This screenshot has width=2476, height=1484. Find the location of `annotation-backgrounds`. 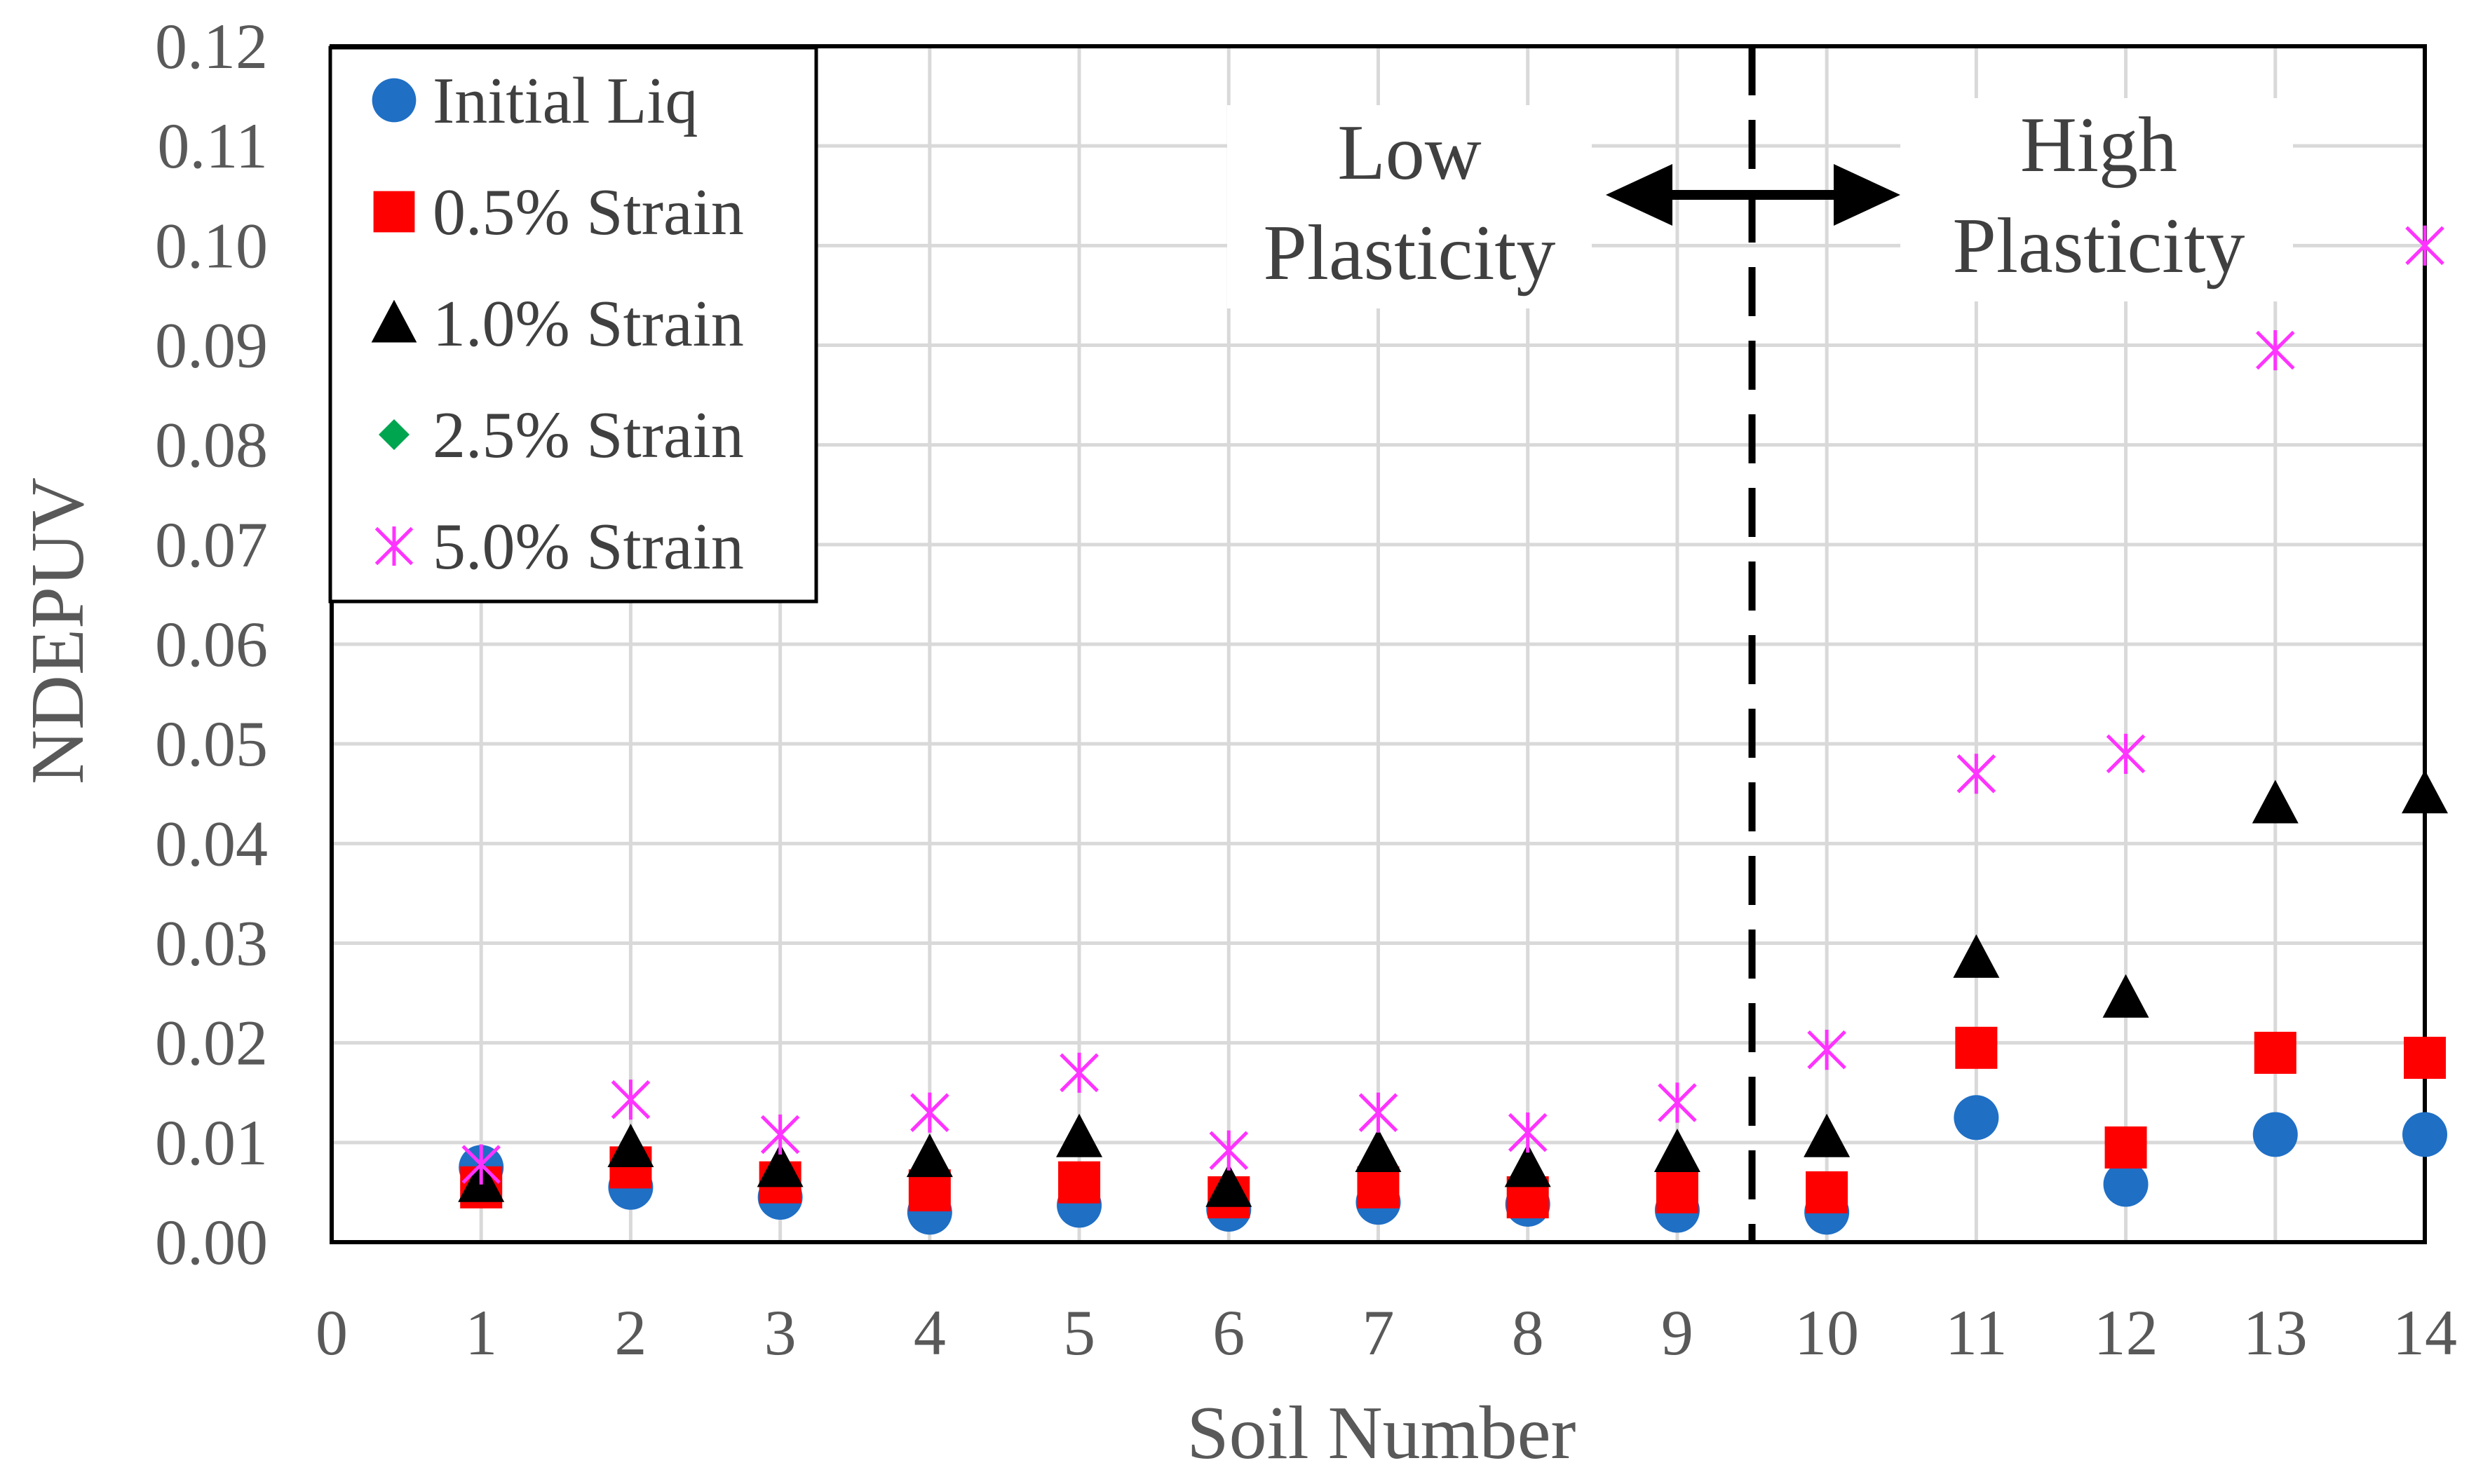

annotation-backgrounds is located at coordinates (1760, 203).